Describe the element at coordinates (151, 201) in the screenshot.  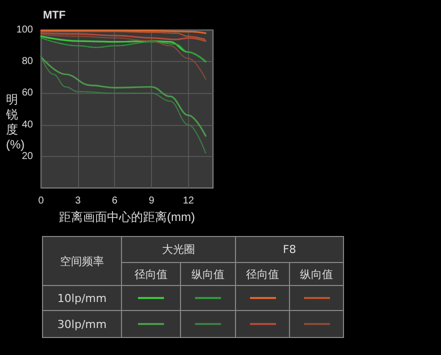
I see `x-tick-label: 9` at that location.